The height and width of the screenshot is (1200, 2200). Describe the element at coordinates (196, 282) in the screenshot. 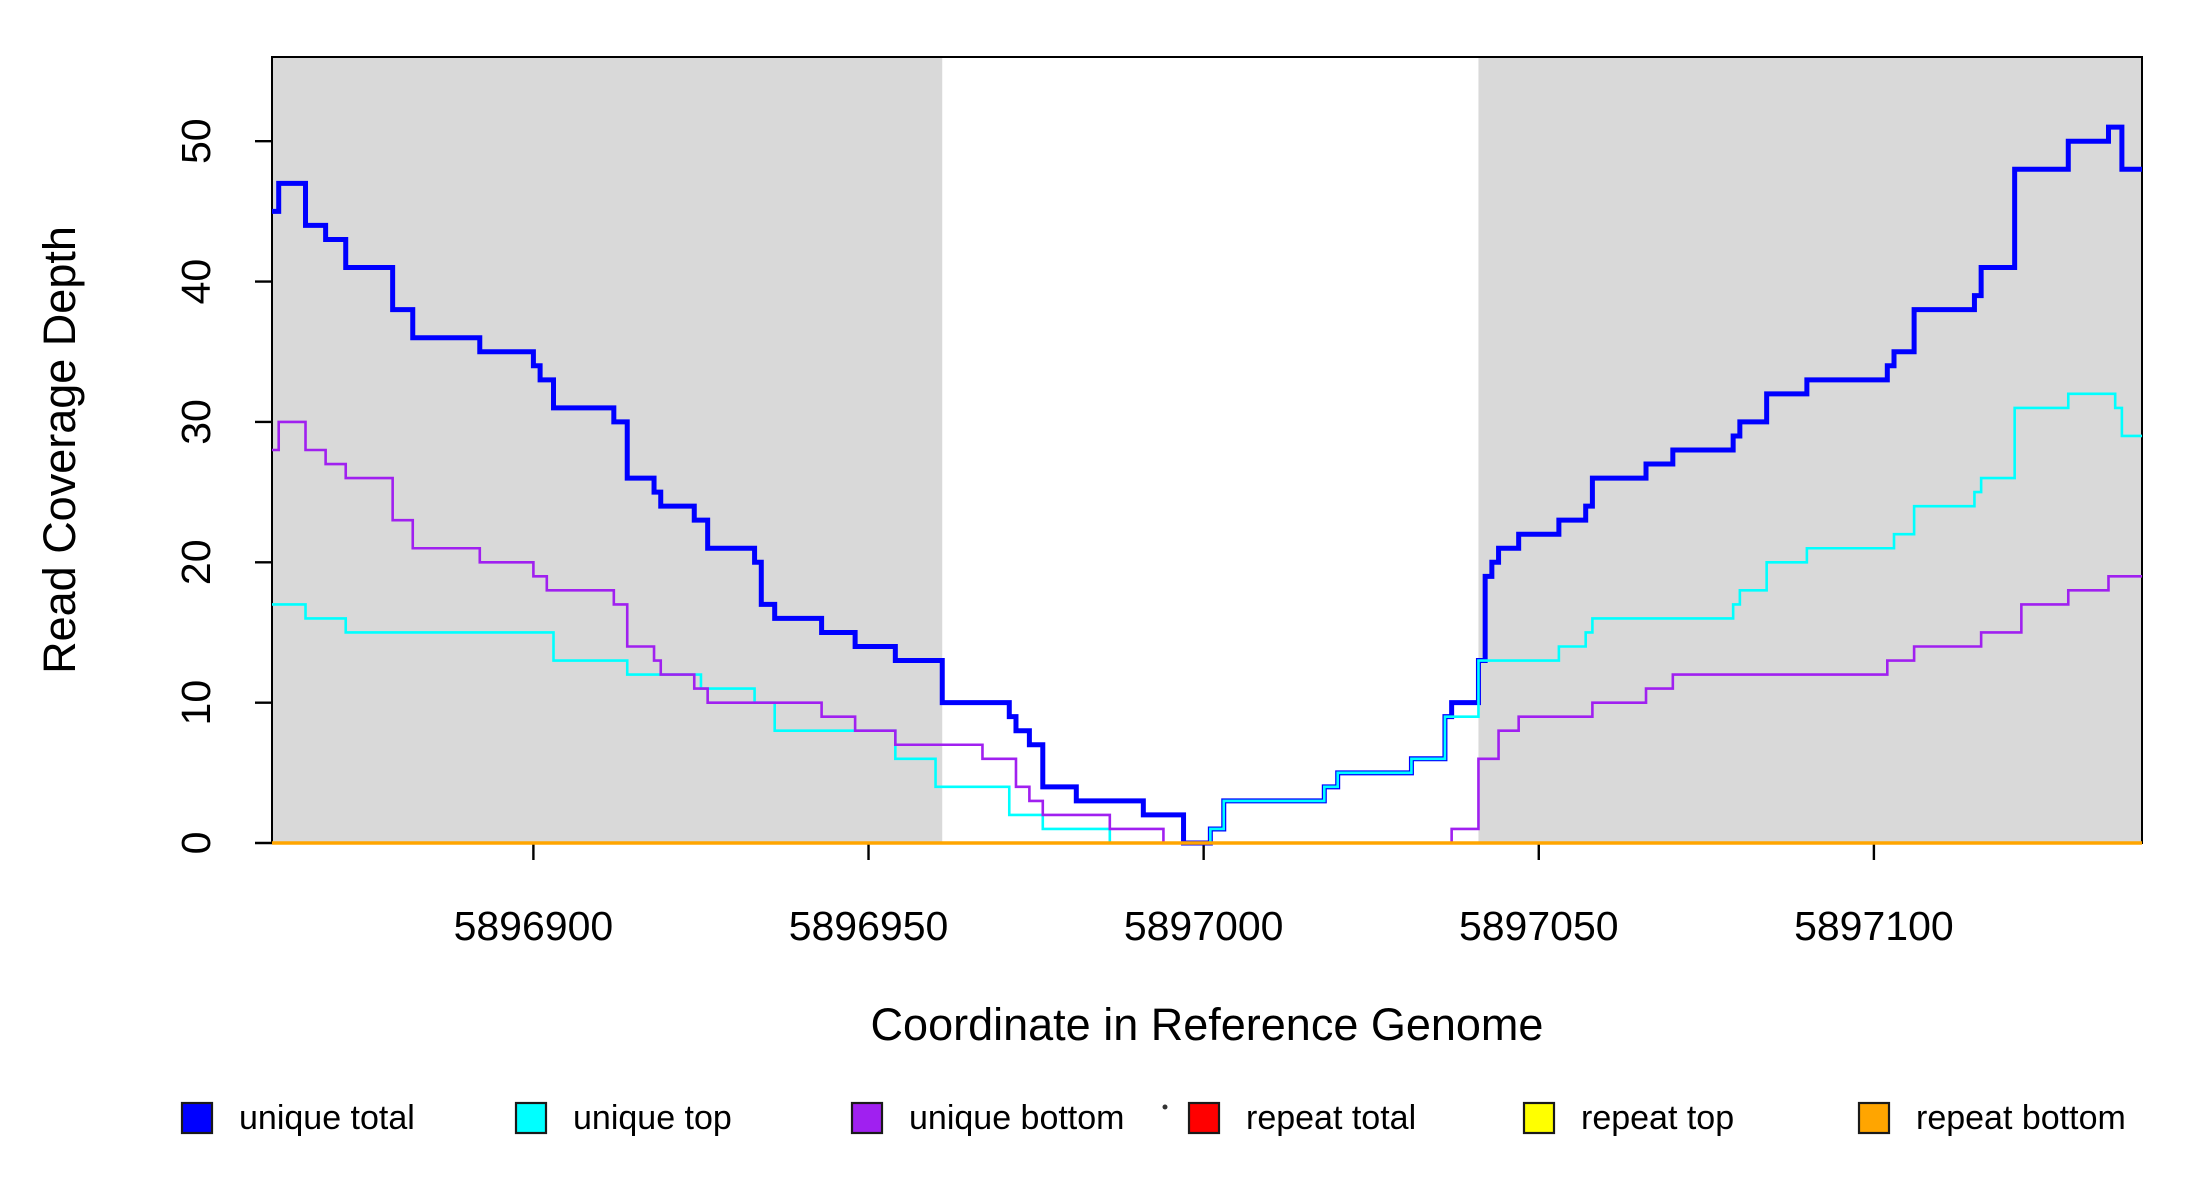

I see `y-axis-tick-label: 40` at that location.